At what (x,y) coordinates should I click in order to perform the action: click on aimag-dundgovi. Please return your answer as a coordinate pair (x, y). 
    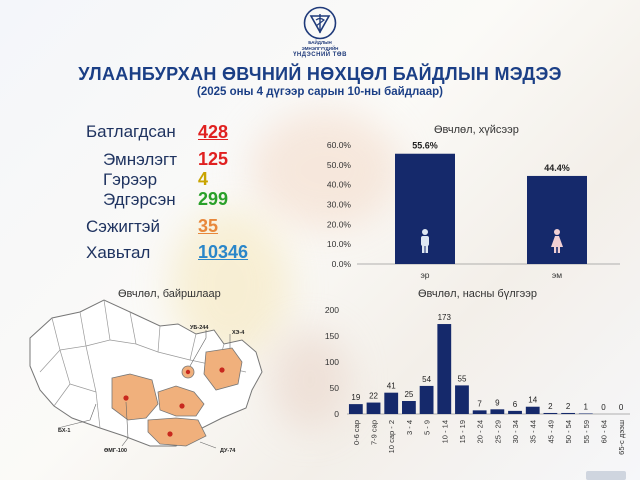
    Looking at the image, I should click on (177, 432).